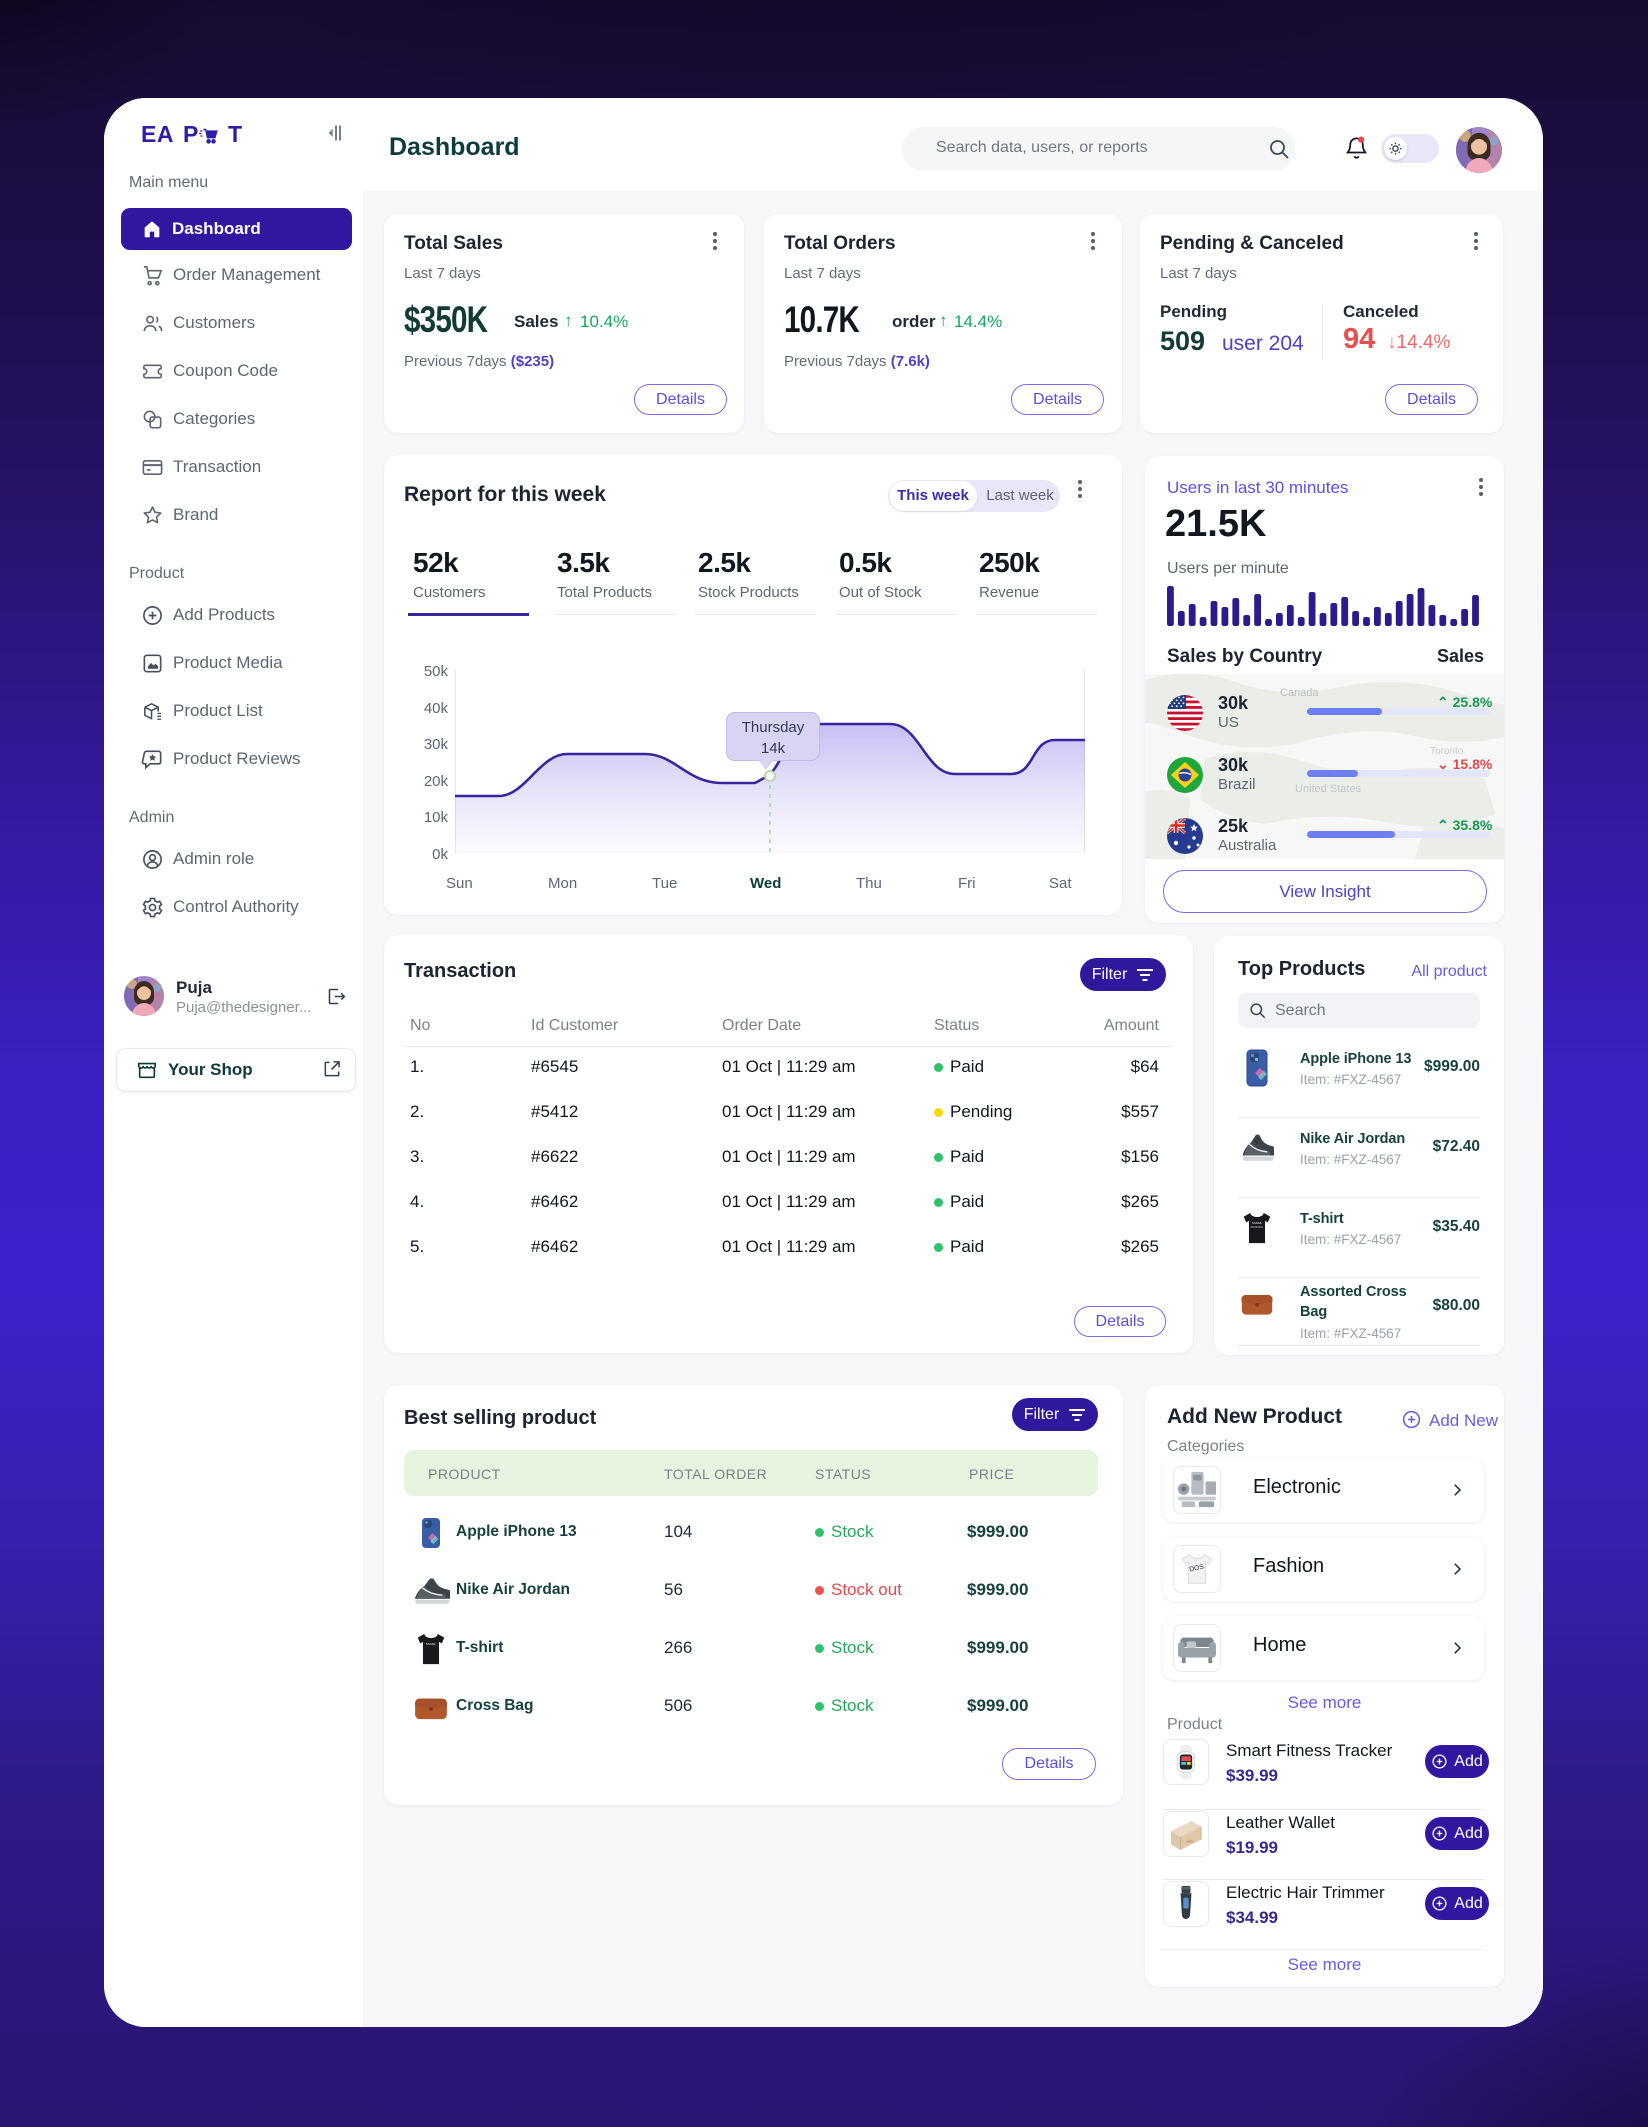 The height and width of the screenshot is (2127, 1648). Describe the element at coordinates (1328, 789) in the screenshot. I see `svg-text: United States` at that location.